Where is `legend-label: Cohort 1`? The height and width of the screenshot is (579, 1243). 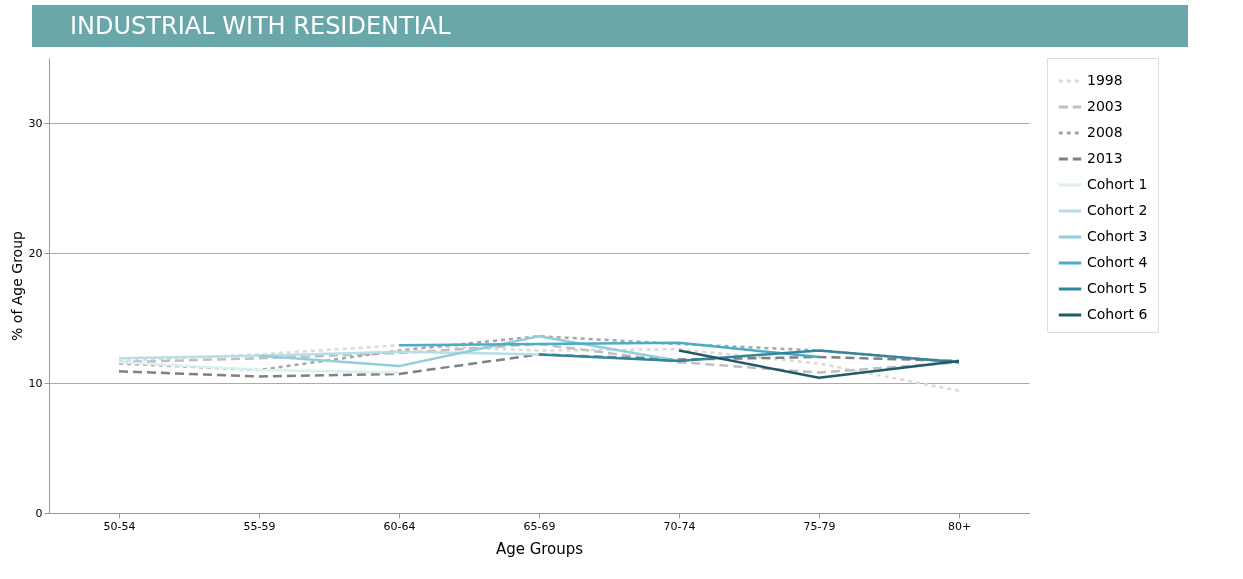 legend-label: Cohort 1 is located at coordinates (1117, 184).